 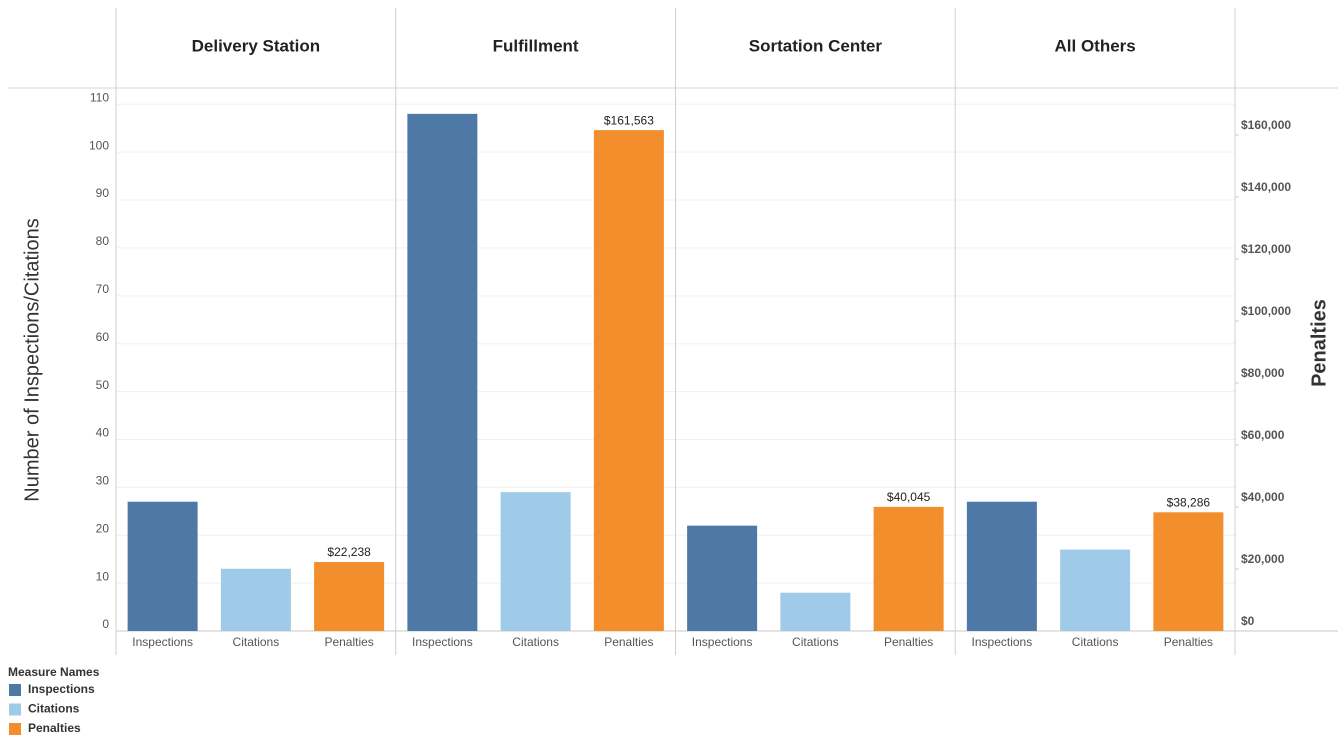 I want to click on legend-label: Citations, so click(x=54, y=709).